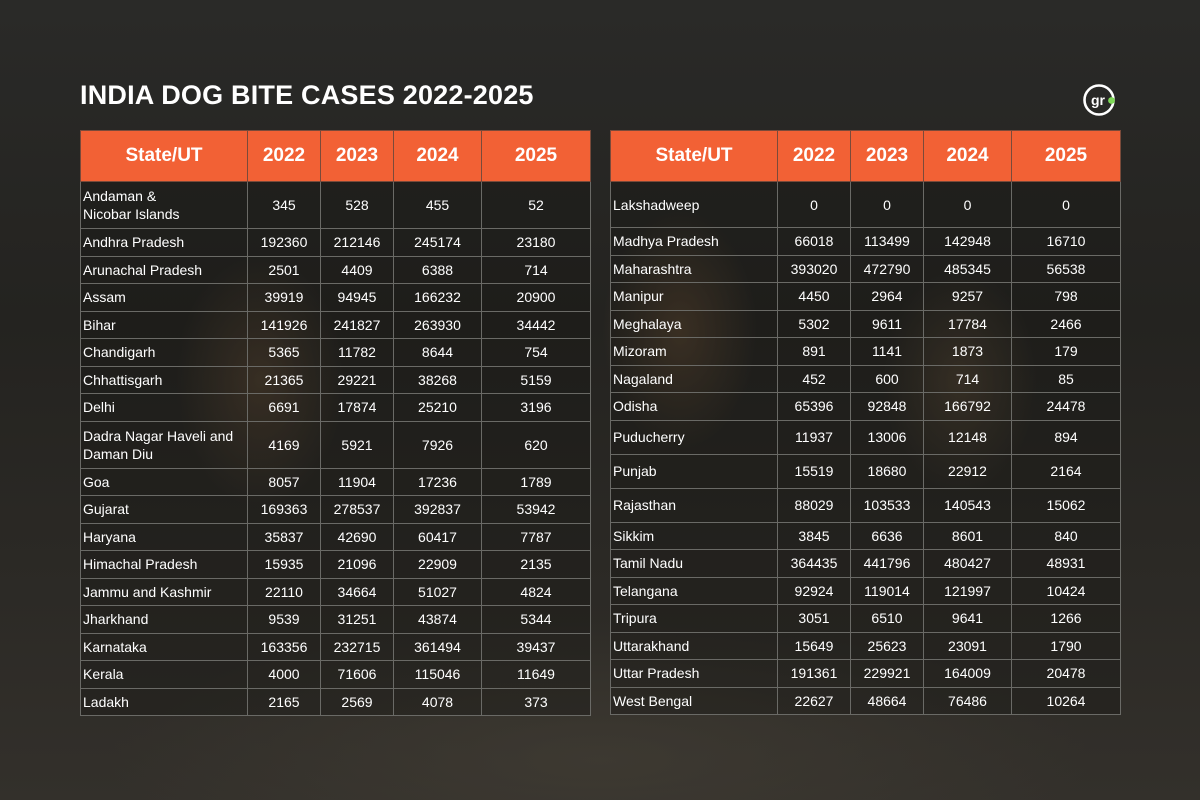 The image size is (1200, 800). I want to click on cell-2022: 11937, so click(814, 437).